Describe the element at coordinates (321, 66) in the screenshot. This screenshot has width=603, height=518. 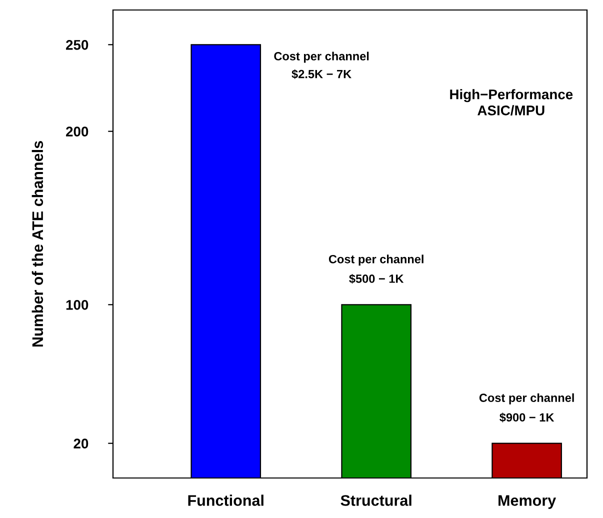
I see `annotation: Cost per channel $2.5K − 7K` at that location.